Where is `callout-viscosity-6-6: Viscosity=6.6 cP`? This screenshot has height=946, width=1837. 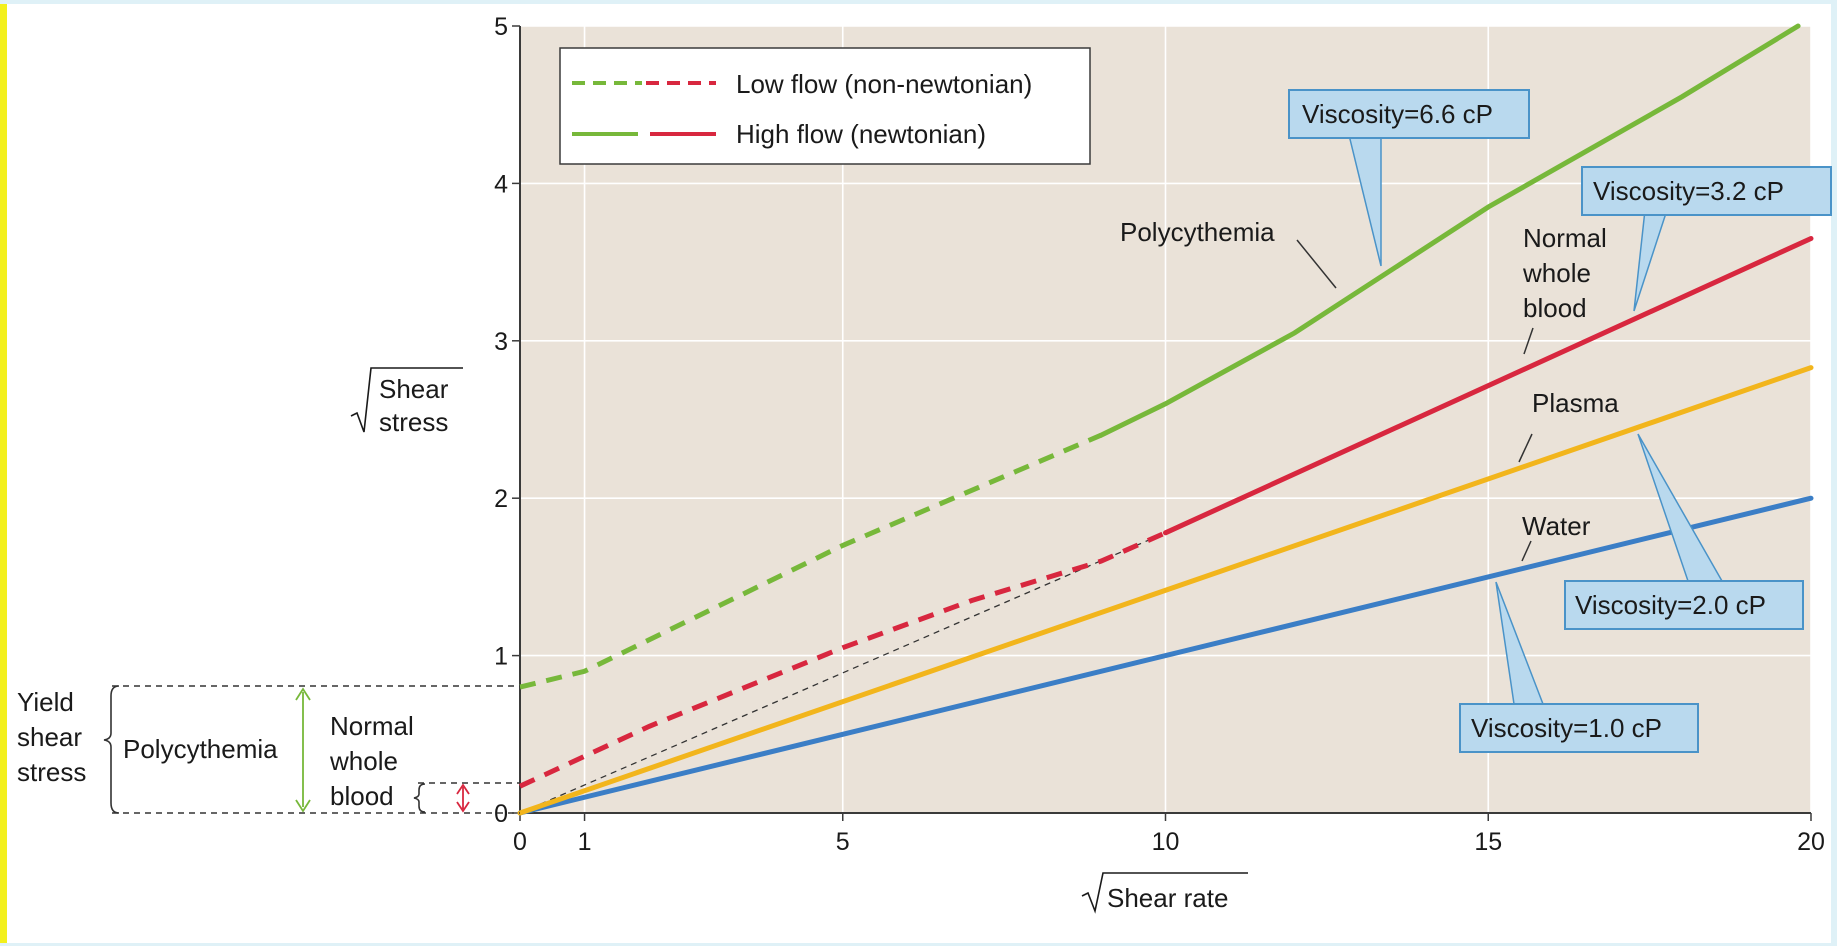
callout-viscosity-6-6: Viscosity=6.6 cP is located at coordinates (1409, 178).